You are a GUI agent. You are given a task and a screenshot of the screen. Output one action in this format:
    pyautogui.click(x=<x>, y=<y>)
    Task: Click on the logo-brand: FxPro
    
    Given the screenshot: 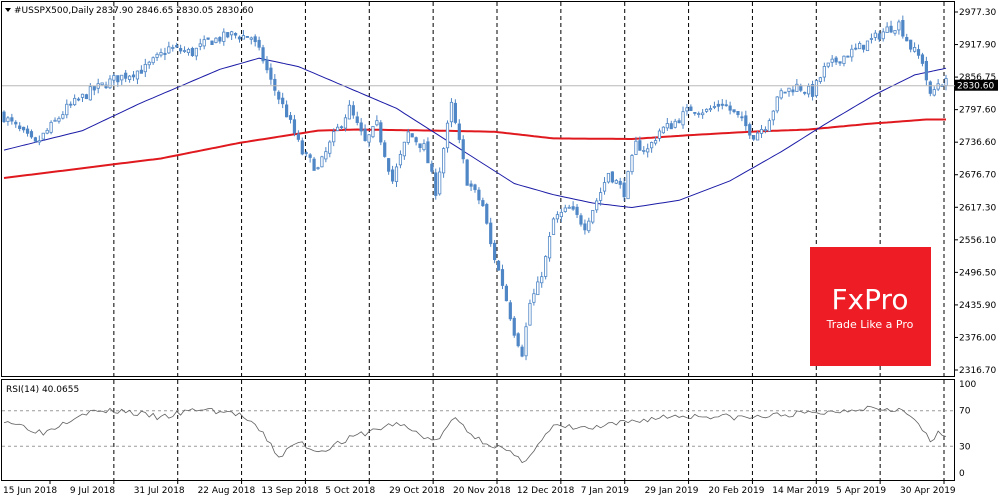 What is the action you would take?
    pyautogui.click(x=869, y=299)
    